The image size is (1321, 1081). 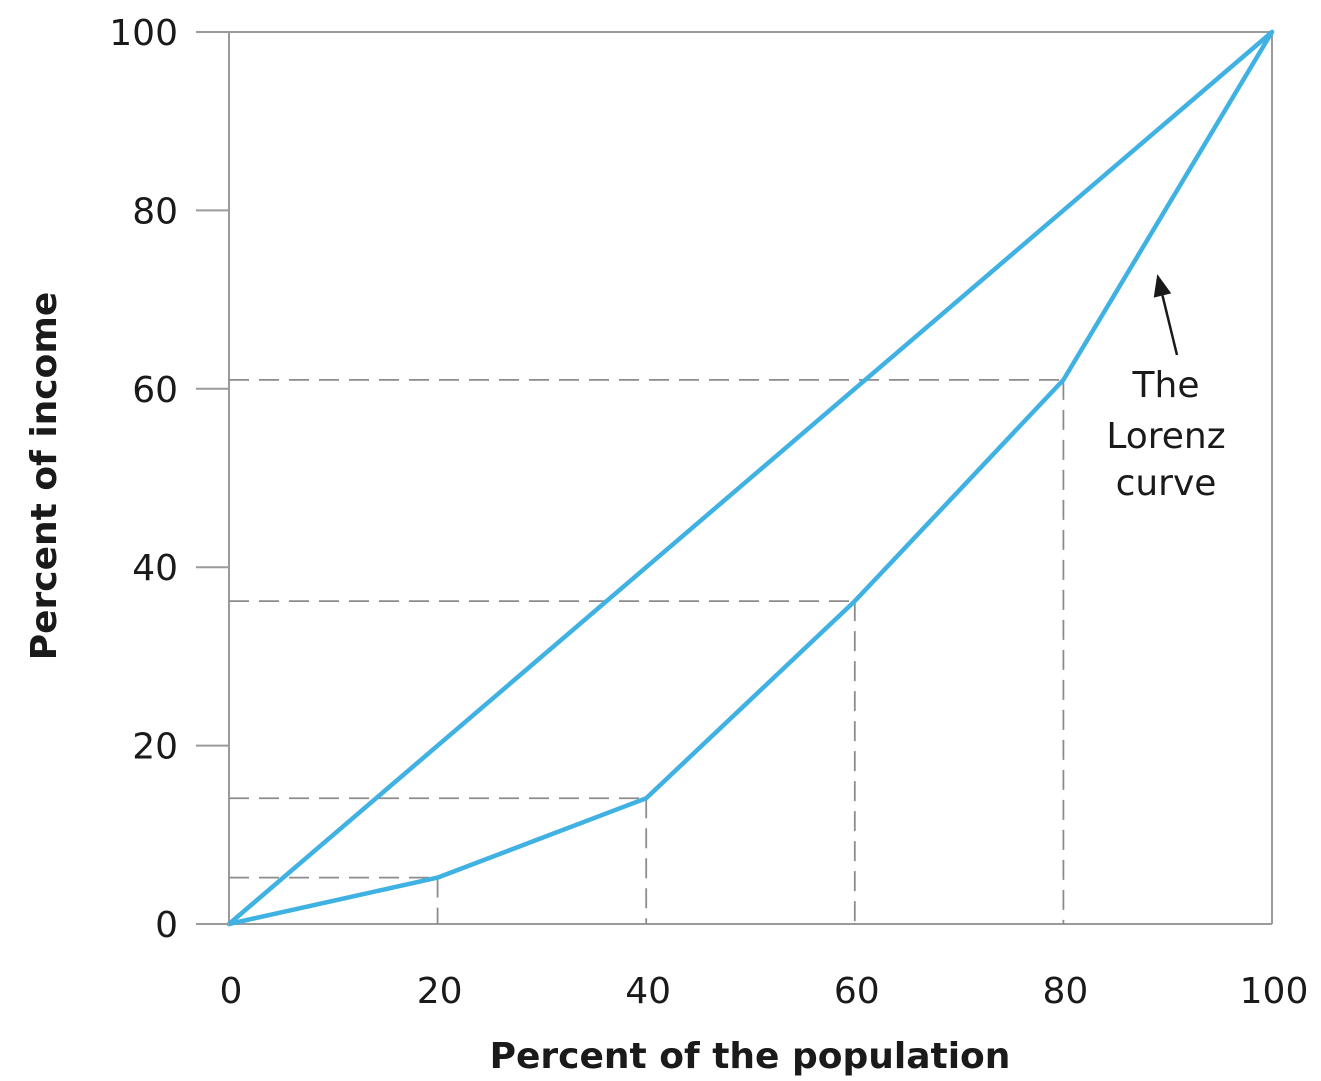 What do you see at coordinates (1165, 436) in the screenshot?
I see `annotation-line-2: Lorenz` at bounding box center [1165, 436].